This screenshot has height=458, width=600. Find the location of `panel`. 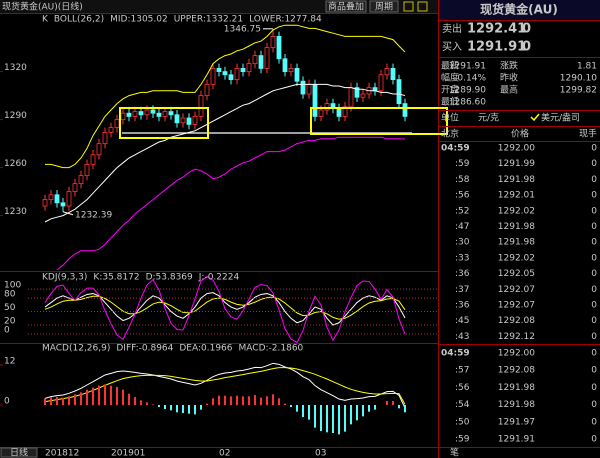

panel is located at coordinates (225, 309).